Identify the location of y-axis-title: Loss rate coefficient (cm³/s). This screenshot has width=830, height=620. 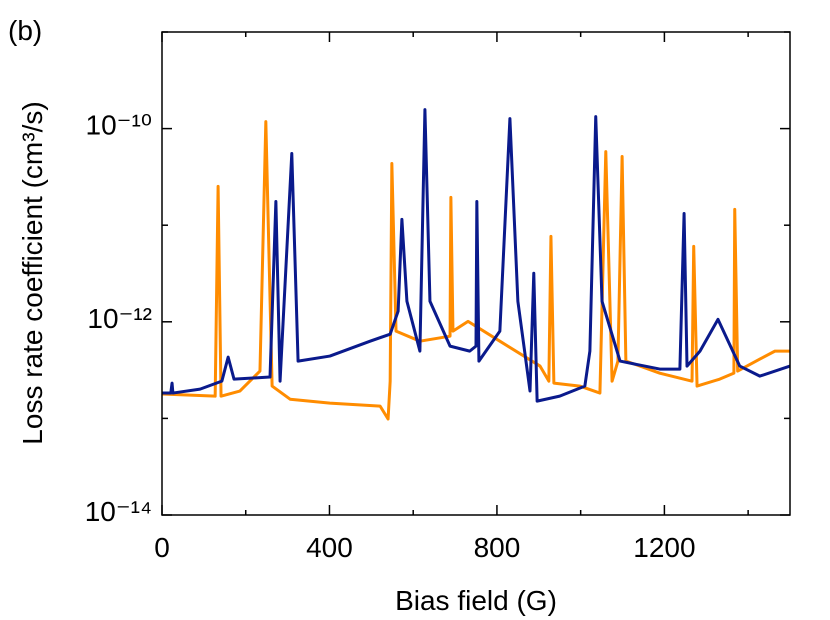
(32, 272).